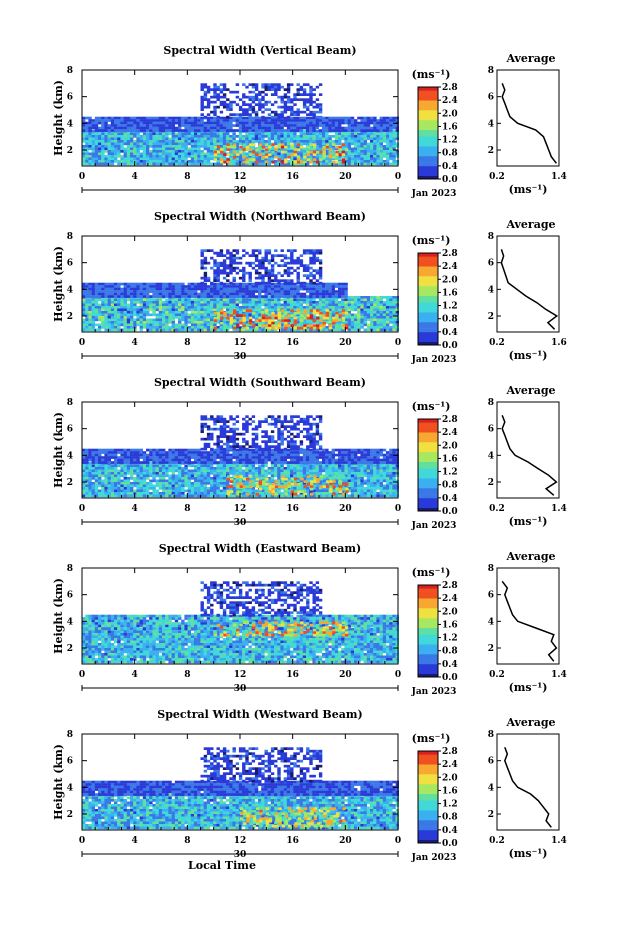  Describe the element at coordinates (450, 346) in the screenshot. I see `colorbar-tick-label: 0.0` at that location.